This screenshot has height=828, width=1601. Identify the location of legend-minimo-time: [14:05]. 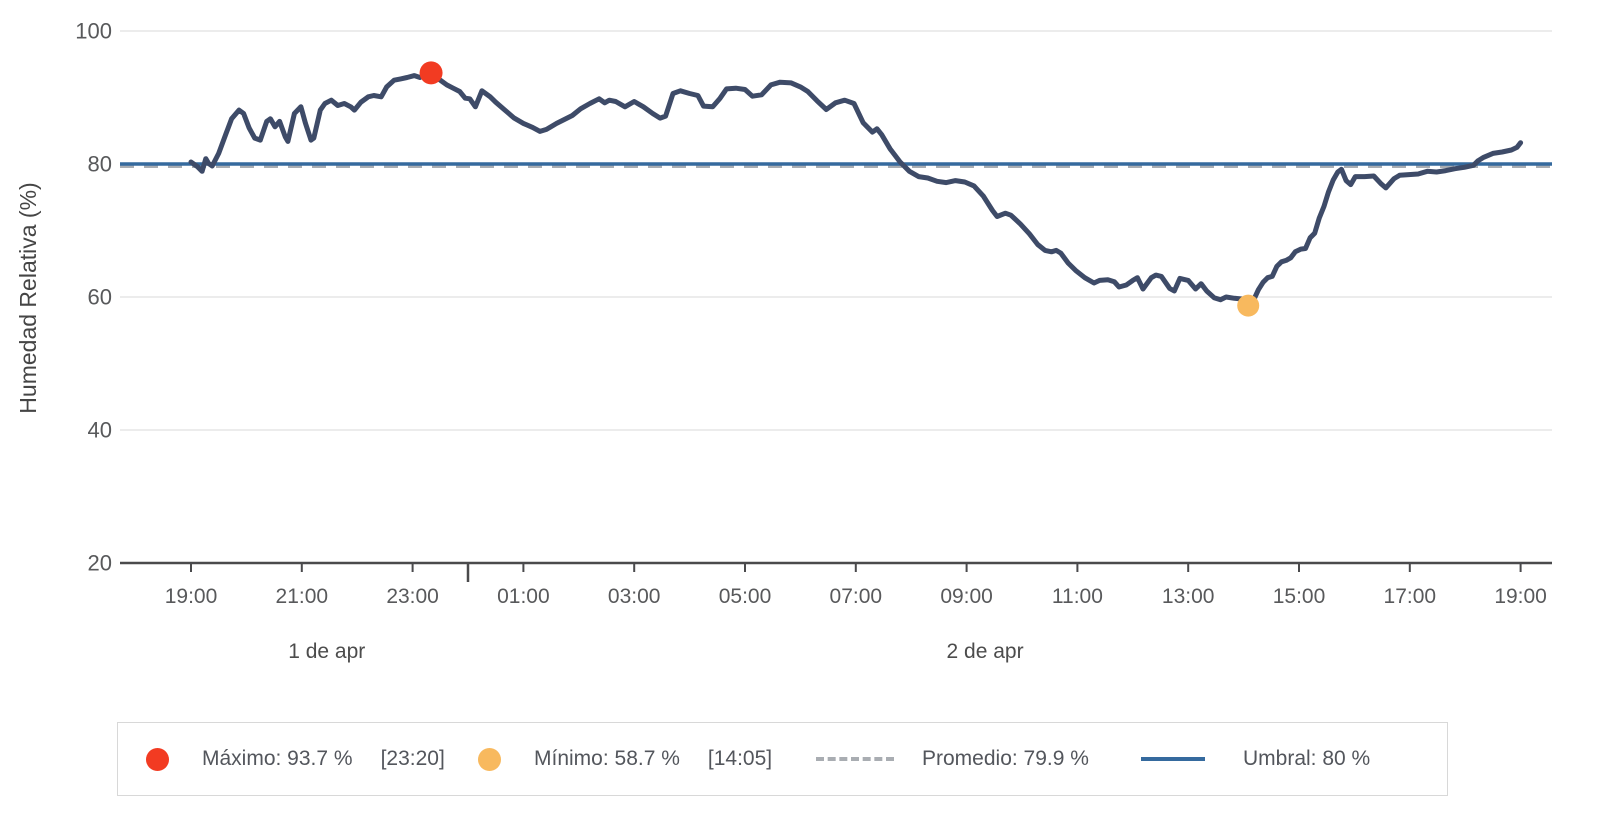
(740, 758).